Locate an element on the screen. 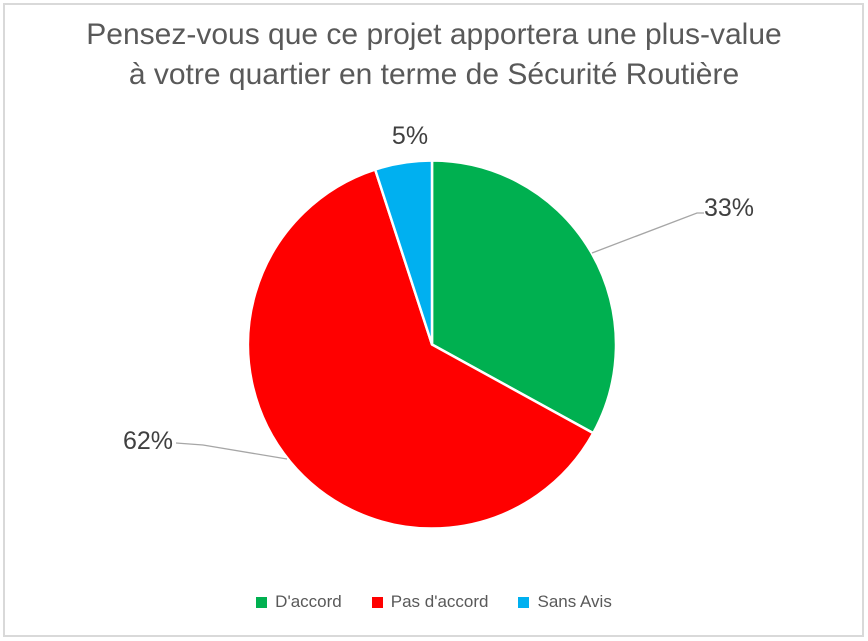 This screenshot has height=641, width=868. legend-marker-daccord is located at coordinates (262, 602).